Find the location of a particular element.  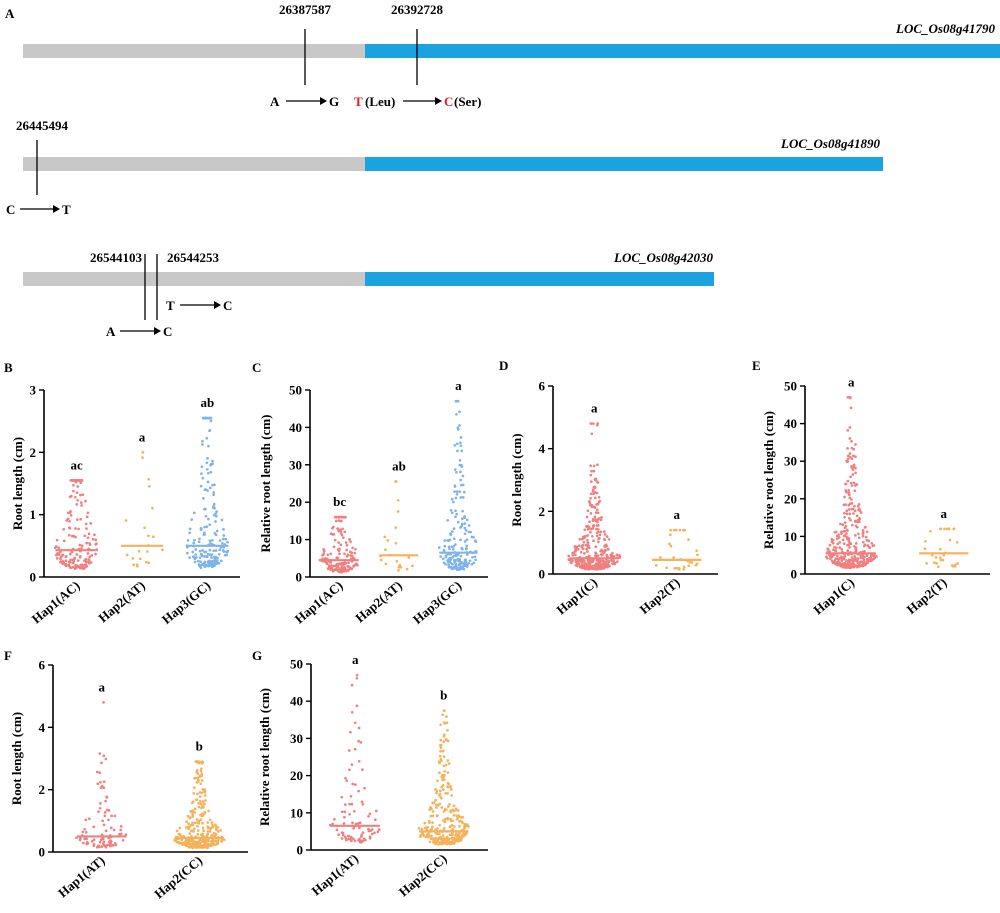

gene-1-snp-1-position: 26387587 is located at coordinates (305, 9).